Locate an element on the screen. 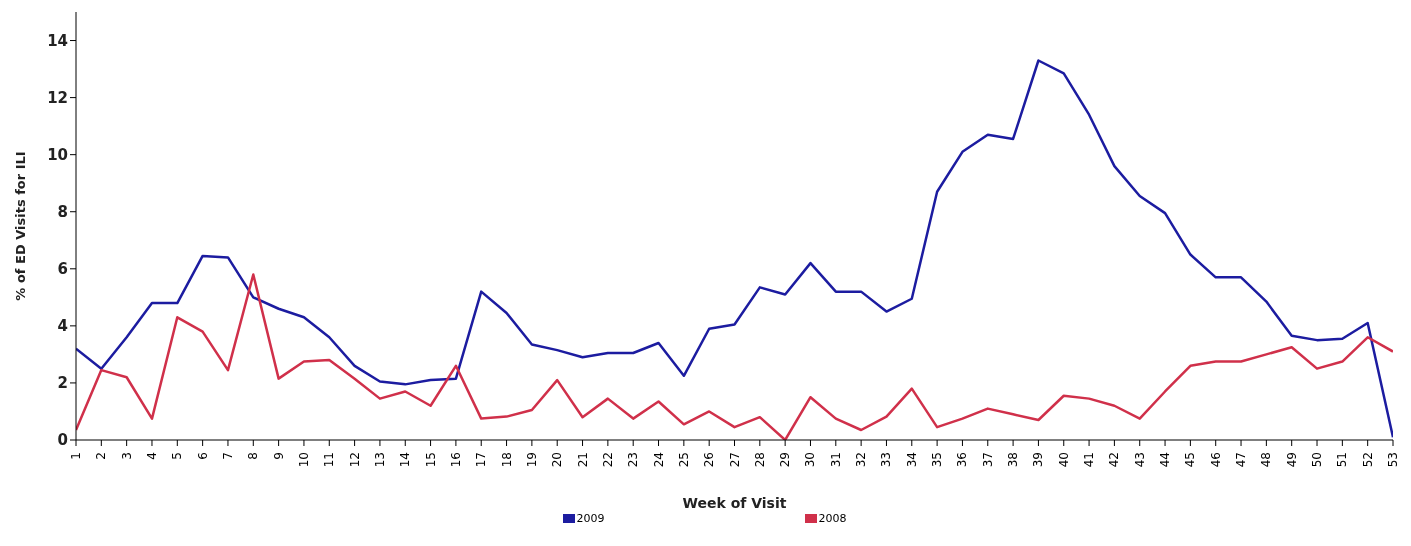 This screenshot has width=1411, height=546. x-tick-label: 12 is located at coordinates (354, 460).